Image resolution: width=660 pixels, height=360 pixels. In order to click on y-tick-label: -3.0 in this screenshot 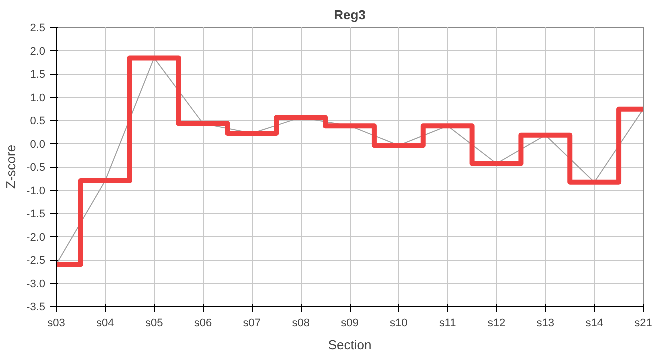, I will do `click(36, 284)`.